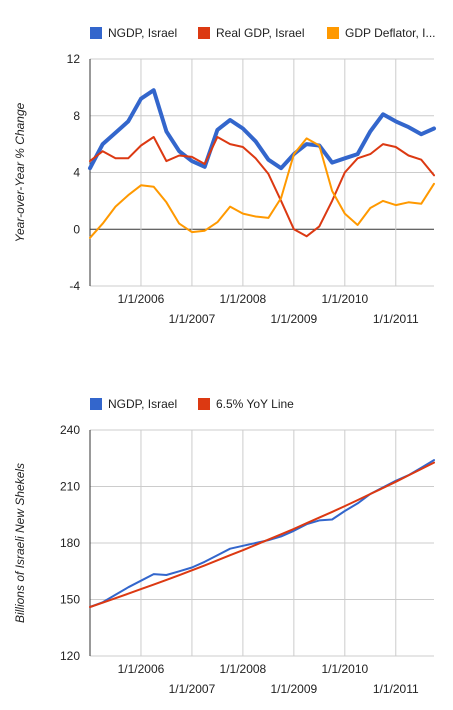 The height and width of the screenshot is (710, 453). What do you see at coordinates (74, 59) in the screenshot?
I see `y-tick-label: 12` at bounding box center [74, 59].